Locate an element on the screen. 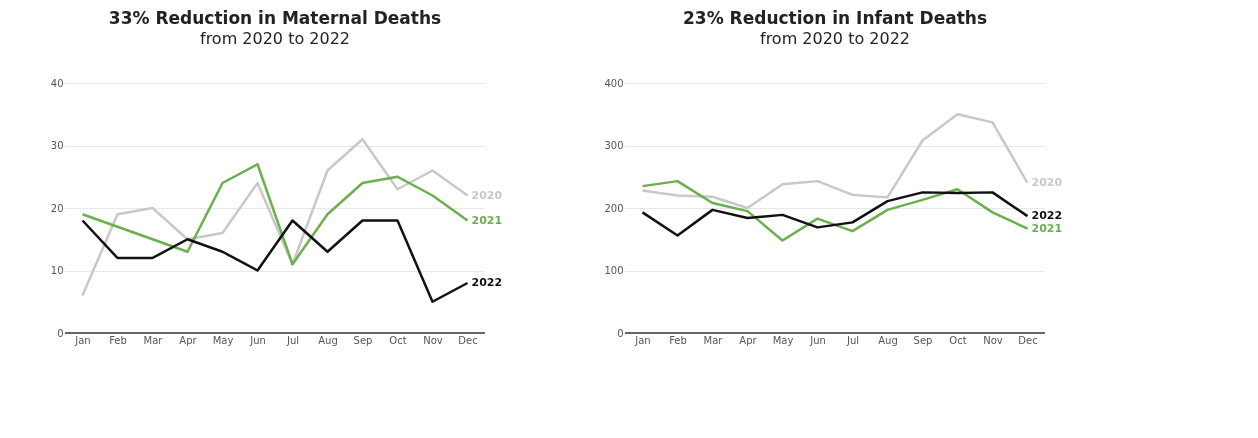  y-tick-label: 30 is located at coordinates (57, 145).